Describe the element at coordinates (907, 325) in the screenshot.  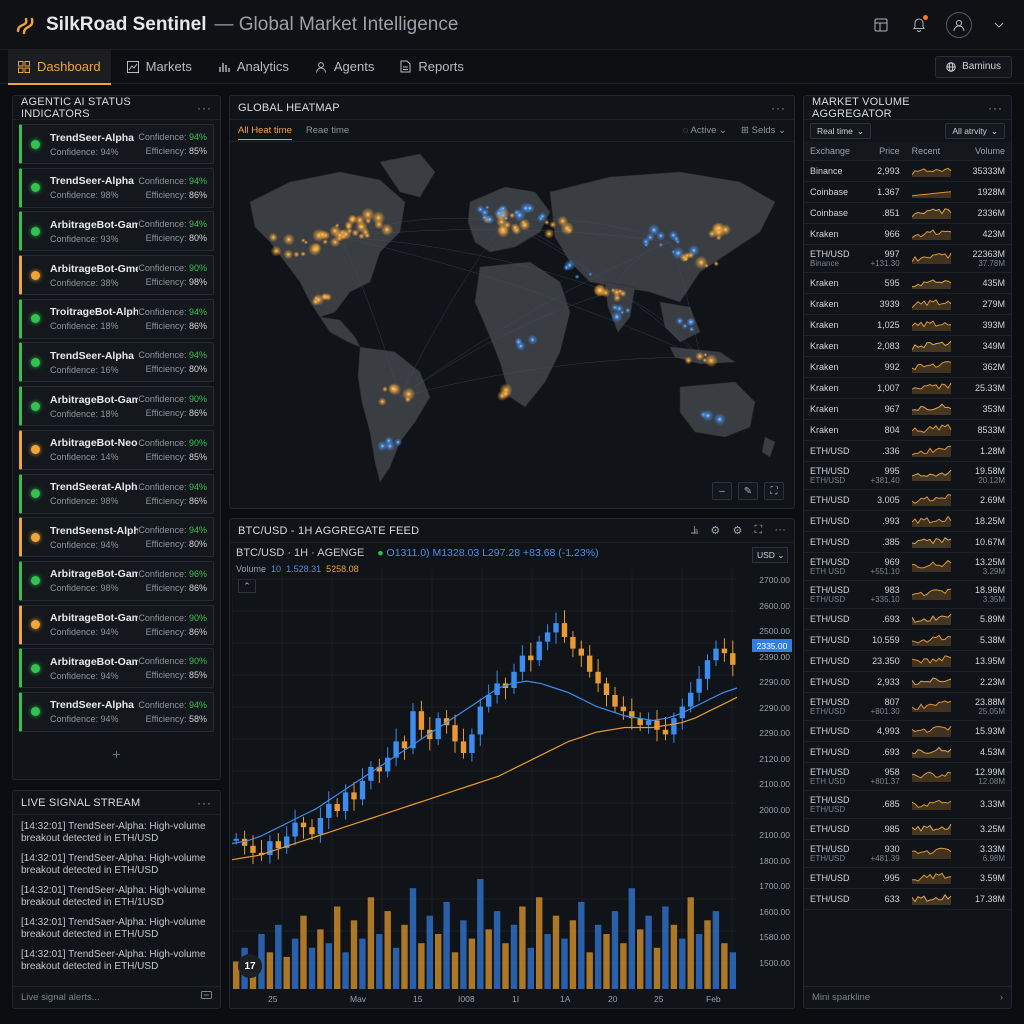
I see `table-row: Kraken 1,025 393M` at that location.